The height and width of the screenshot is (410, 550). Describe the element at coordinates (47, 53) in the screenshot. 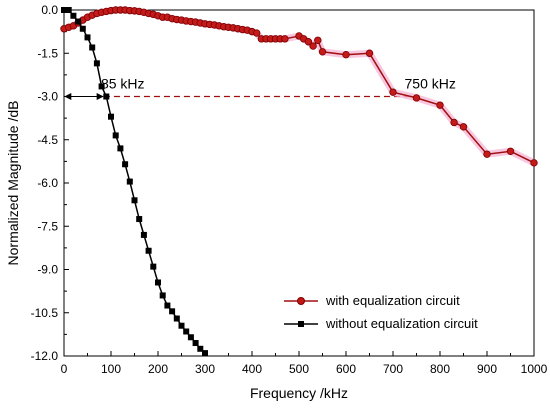

I see `y-tick-label: -1.5` at that location.